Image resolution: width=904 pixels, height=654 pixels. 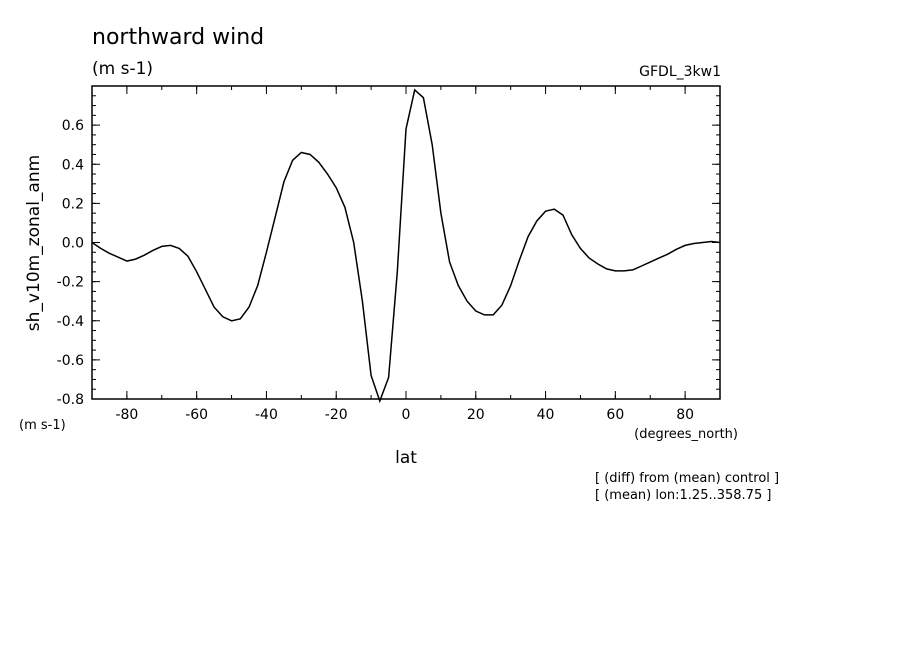 I want to click on y-tick-label: -0.2, so click(x=70, y=283).